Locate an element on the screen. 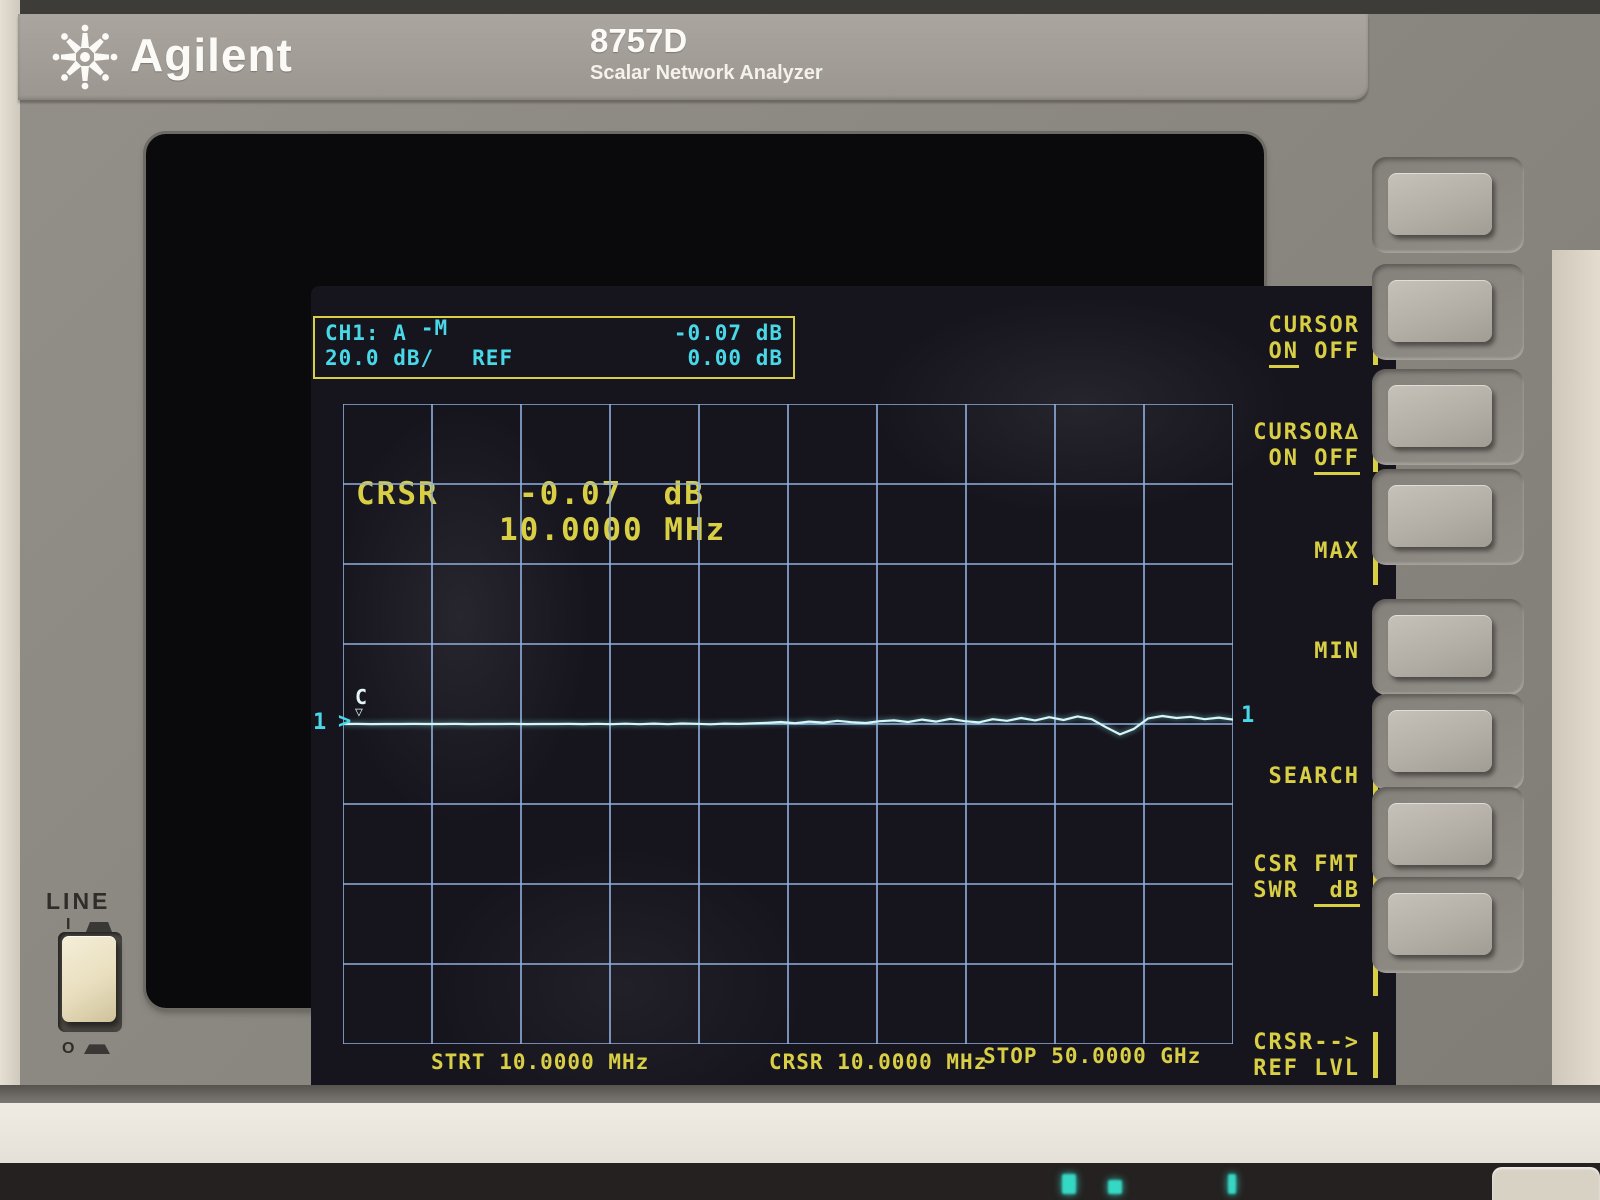 This screenshot has height=1200, width=1600. cursor-readout-value: -0.07 dB is located at coordinates (612, 494).